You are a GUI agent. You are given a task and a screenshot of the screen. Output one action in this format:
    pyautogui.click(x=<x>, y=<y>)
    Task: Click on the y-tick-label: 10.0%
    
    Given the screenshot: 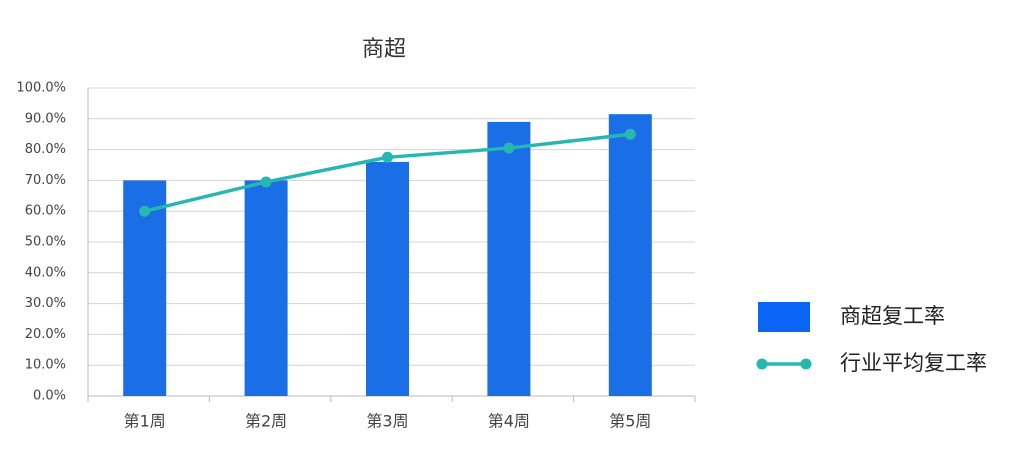 What is the action you would take?
    pyautogui.click(x=45, y=365)
    